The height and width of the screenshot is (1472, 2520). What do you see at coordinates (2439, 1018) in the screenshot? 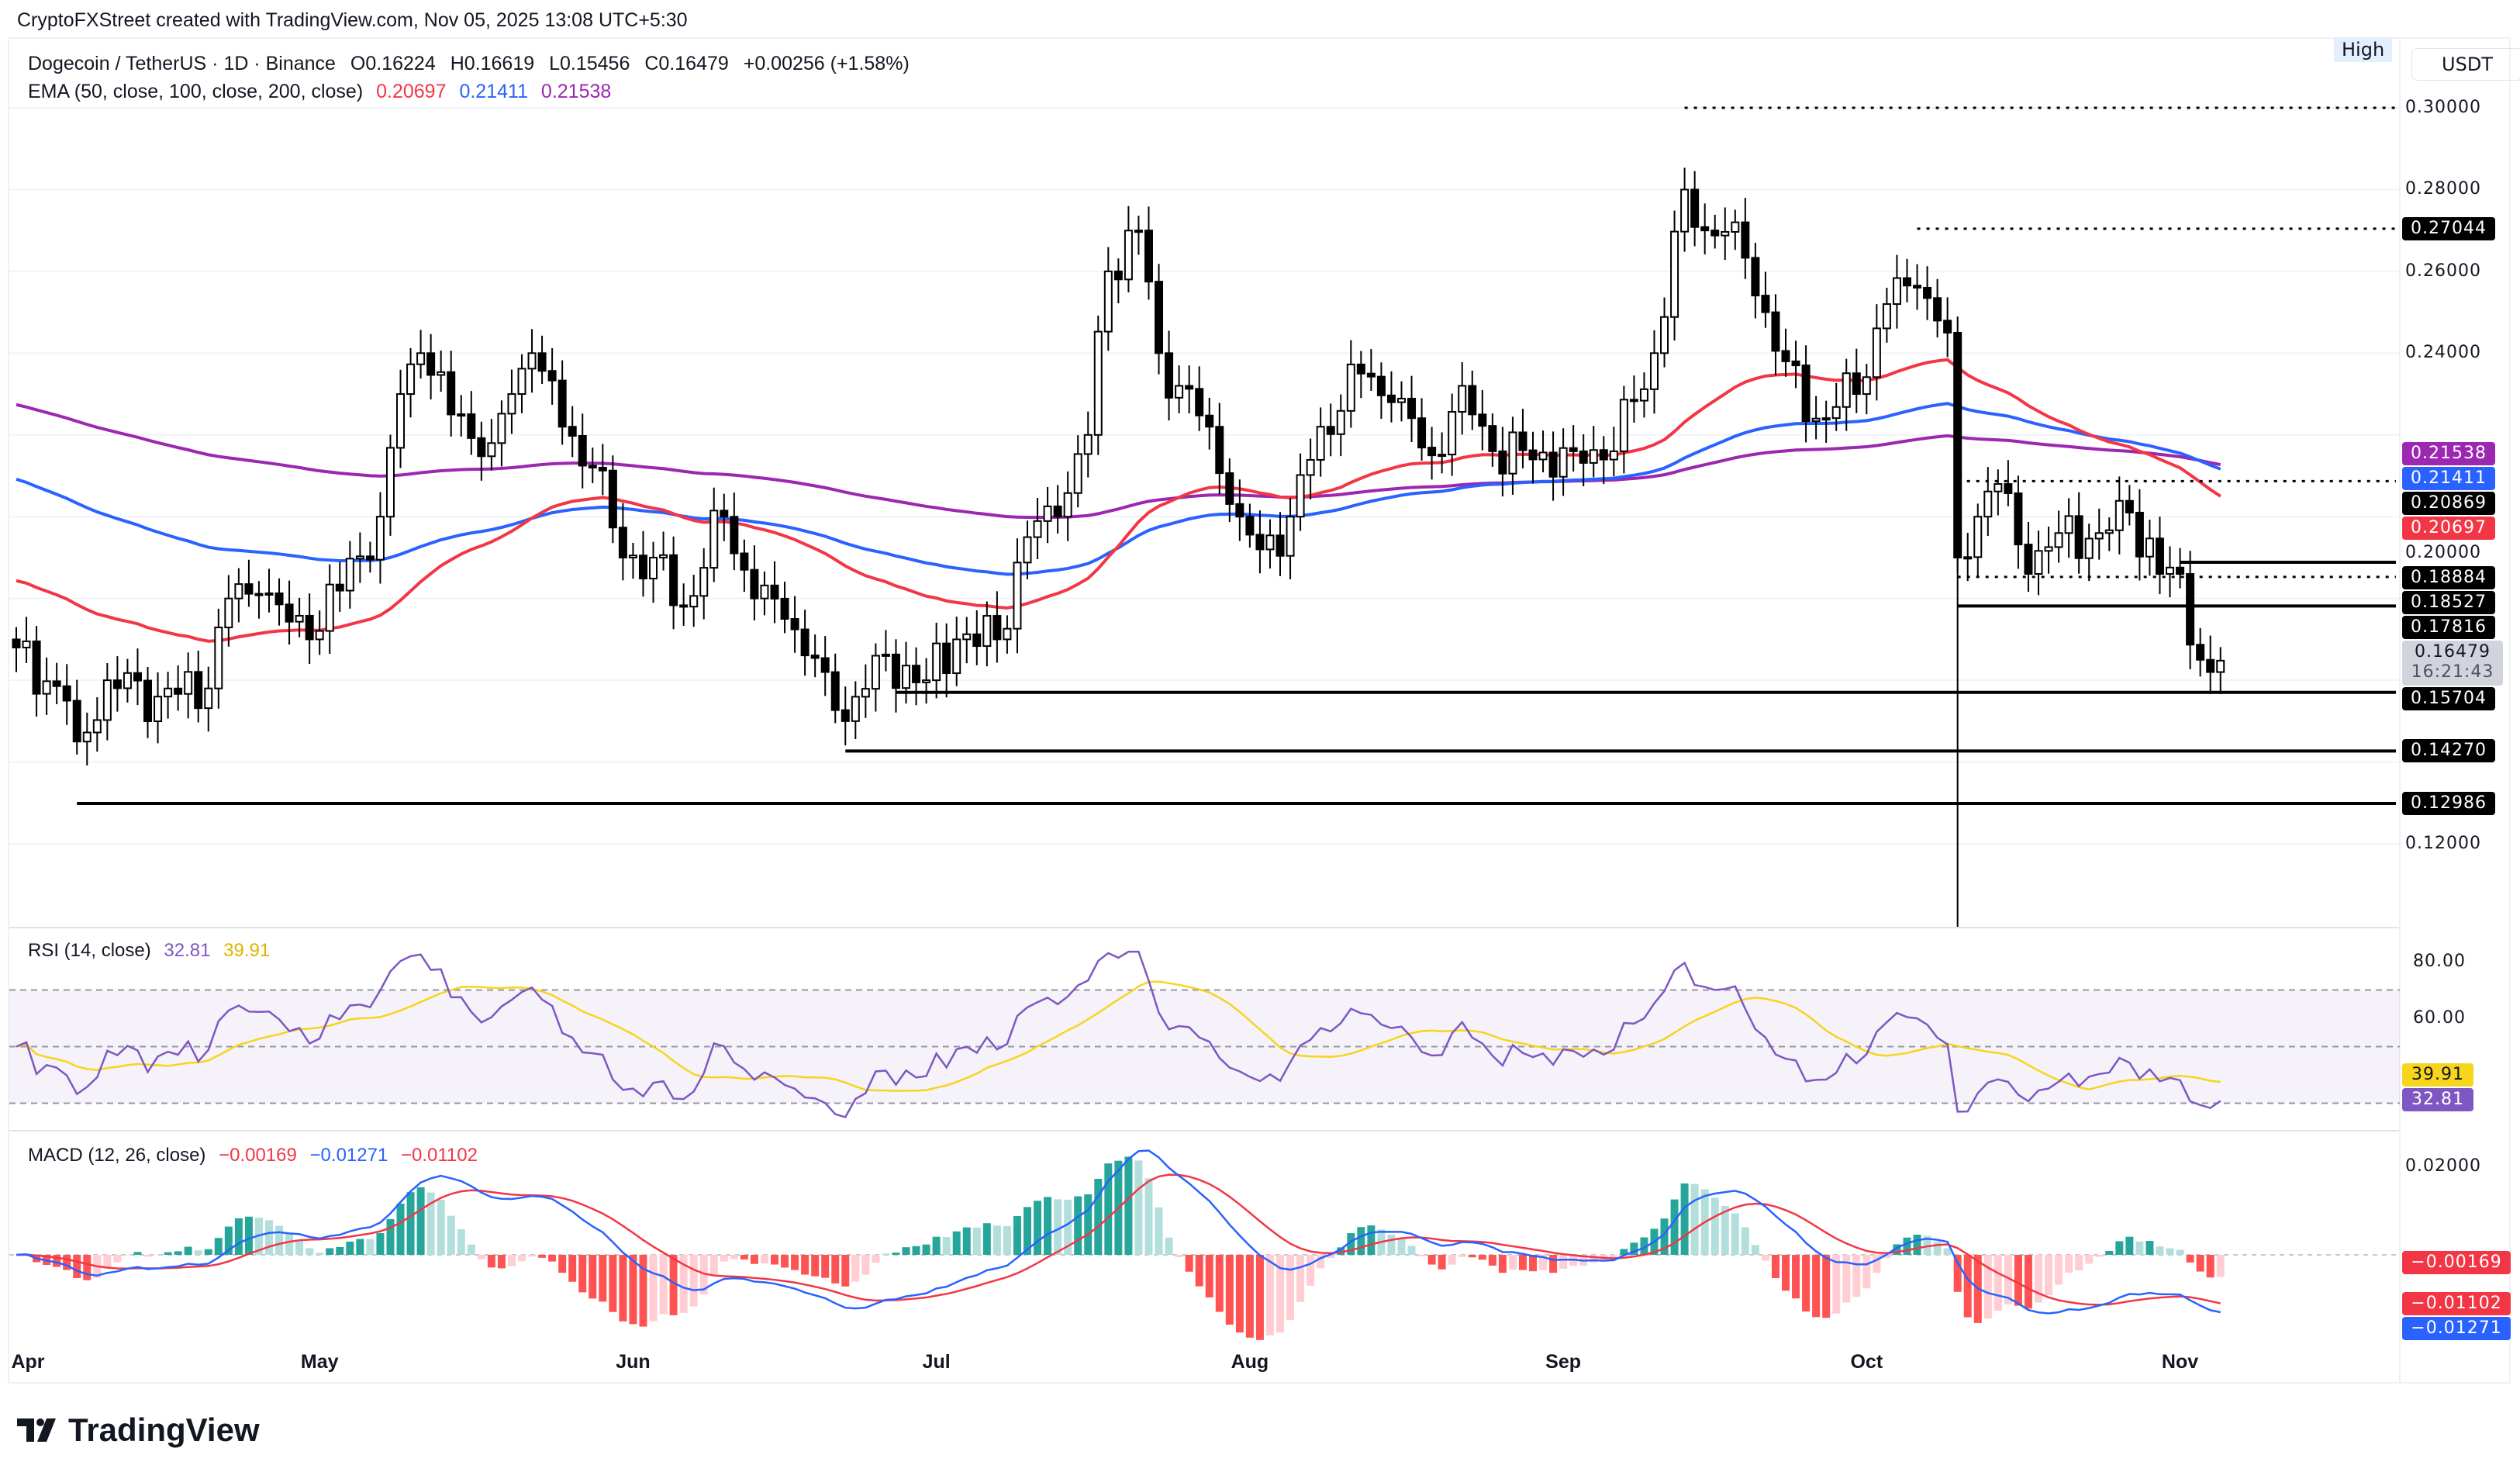
I see `rsi-tick: 60.00` at bounding box center [2439, 1018].